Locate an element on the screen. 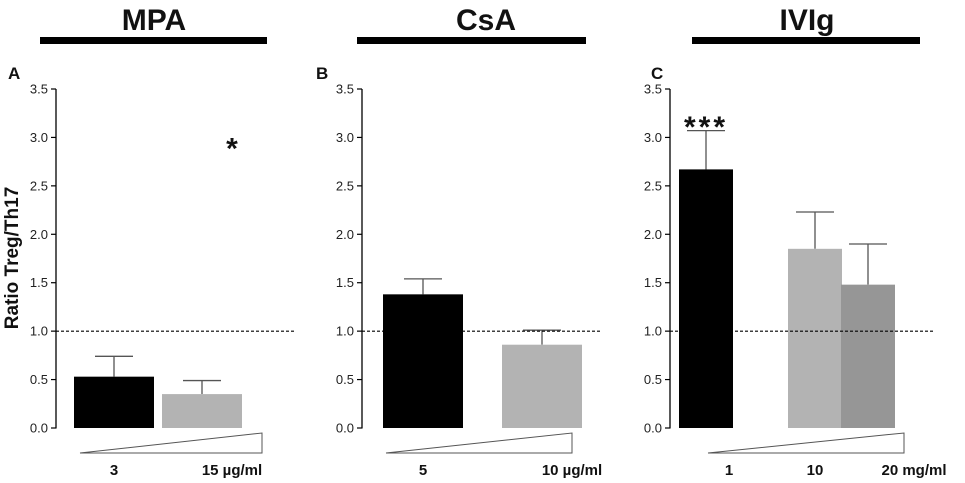 The image size is (965, 483). x-category-label: 20 mg/ml is located at coordinates (913, 470).